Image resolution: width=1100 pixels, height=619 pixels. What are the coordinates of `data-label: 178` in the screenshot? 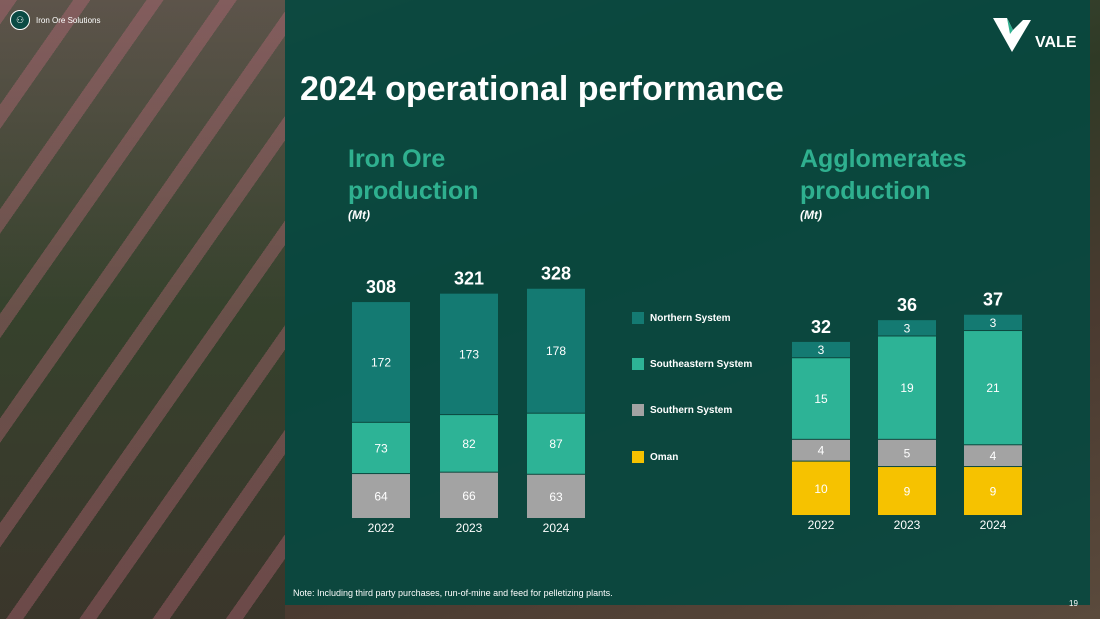 It's located at (556, 351).